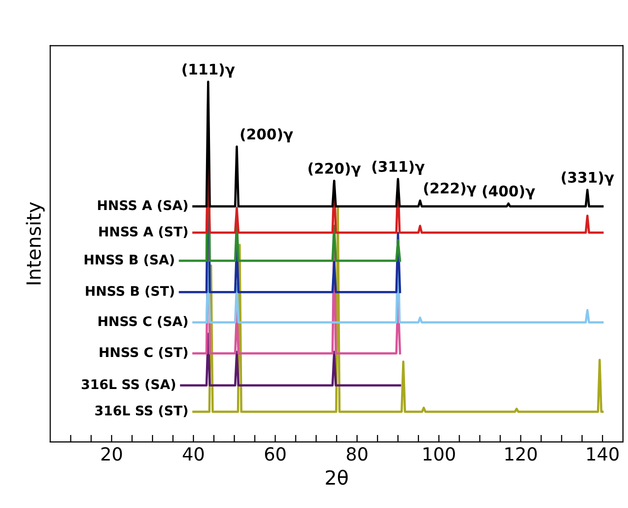 The width and height of the screenshot is (628, 508). What do you see at coordinates (267, 135) in the screenshot?
I see `annotation: (200)γ` at bounding box center [267, 135].